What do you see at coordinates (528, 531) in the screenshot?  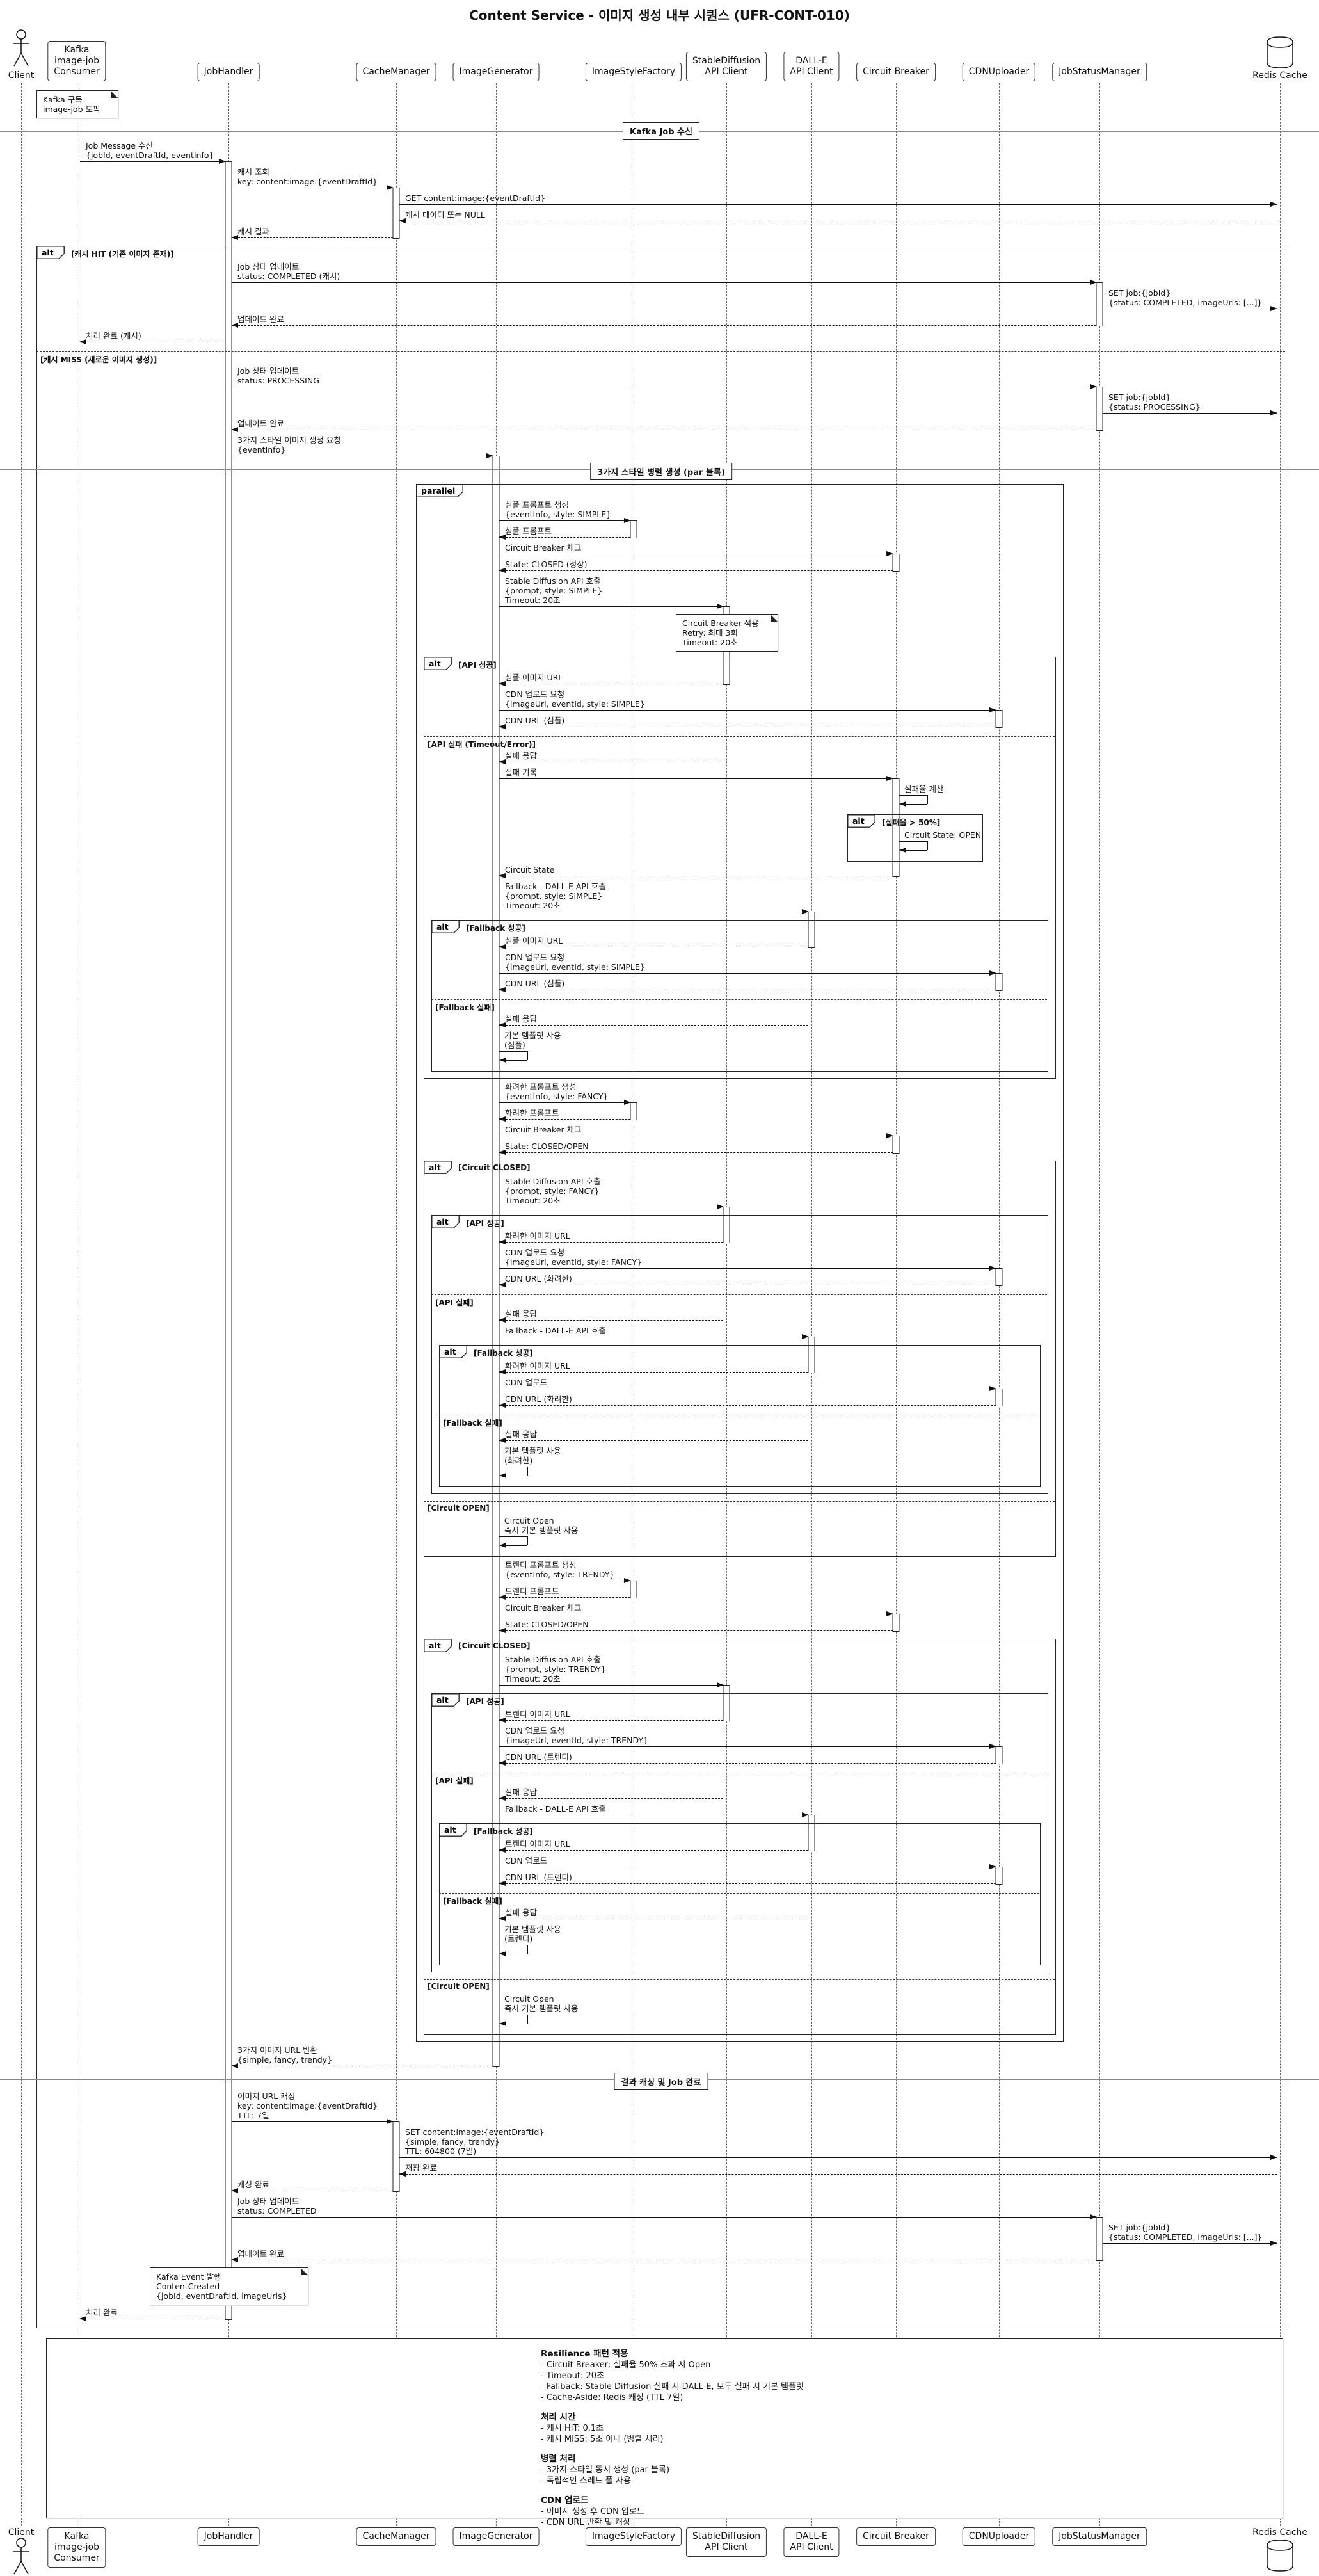 I see `message-label: 심플 프롬프트` at bounding box center [528, 531].